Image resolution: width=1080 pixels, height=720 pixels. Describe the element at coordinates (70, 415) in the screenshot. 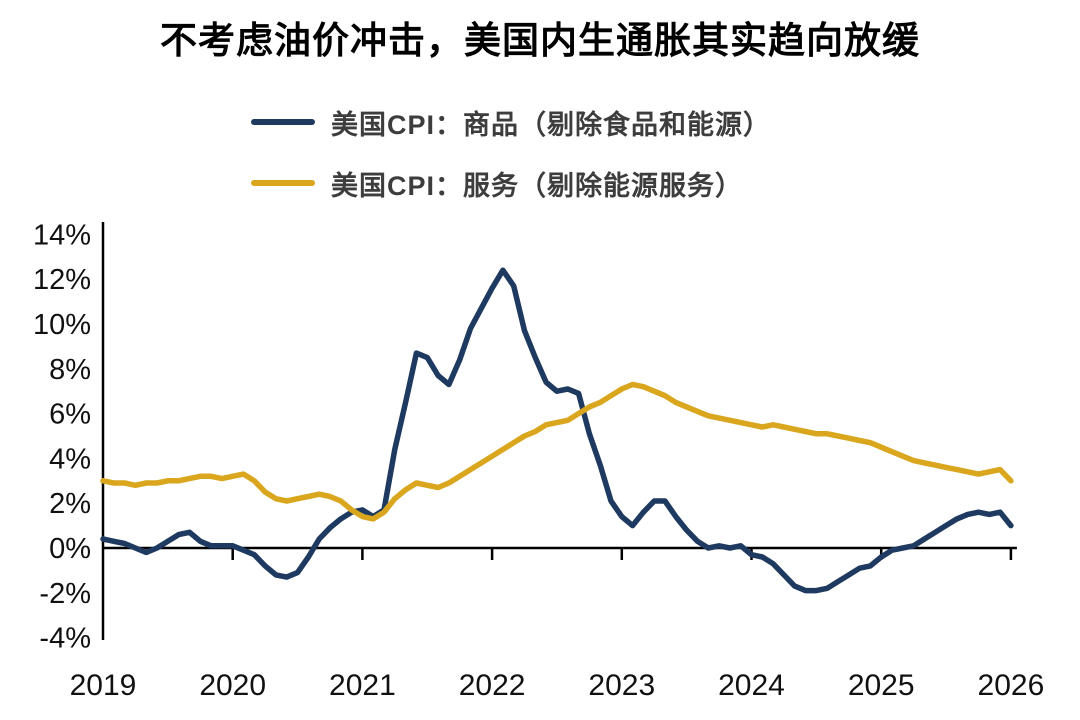

I see `y-tick-label-6: 6%` at that location.